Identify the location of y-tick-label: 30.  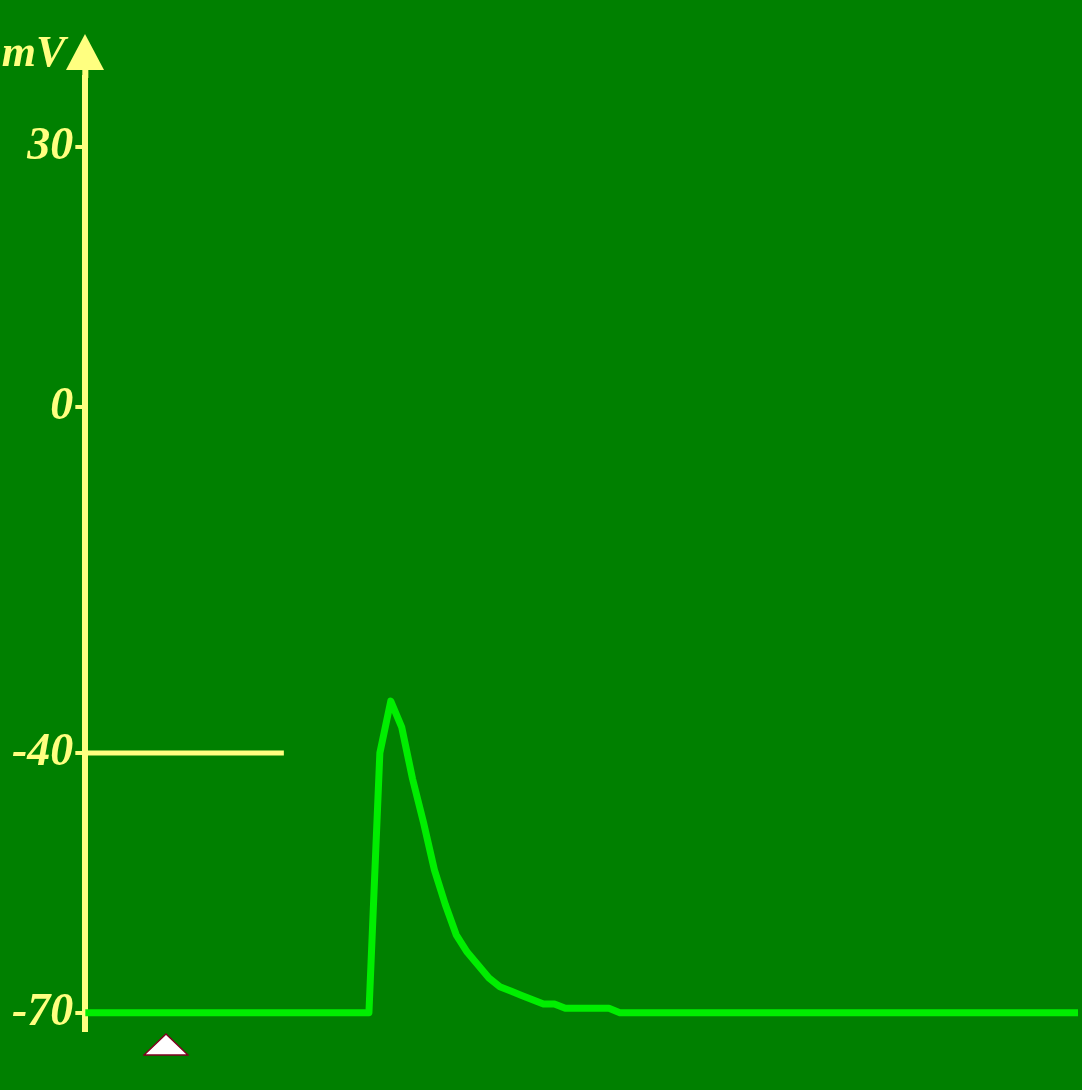
(50, 144).